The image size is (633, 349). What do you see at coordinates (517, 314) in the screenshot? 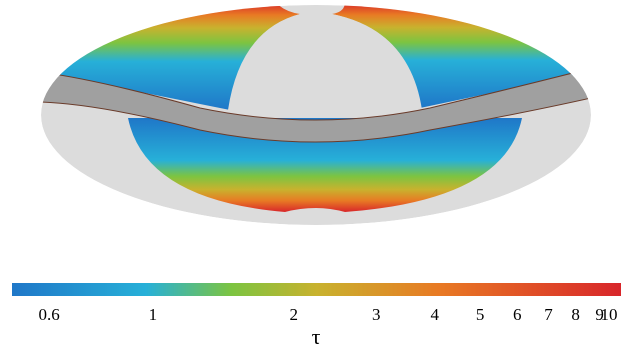
I see `colorbar-tick-label: 6` at bounding box center [517, 314].